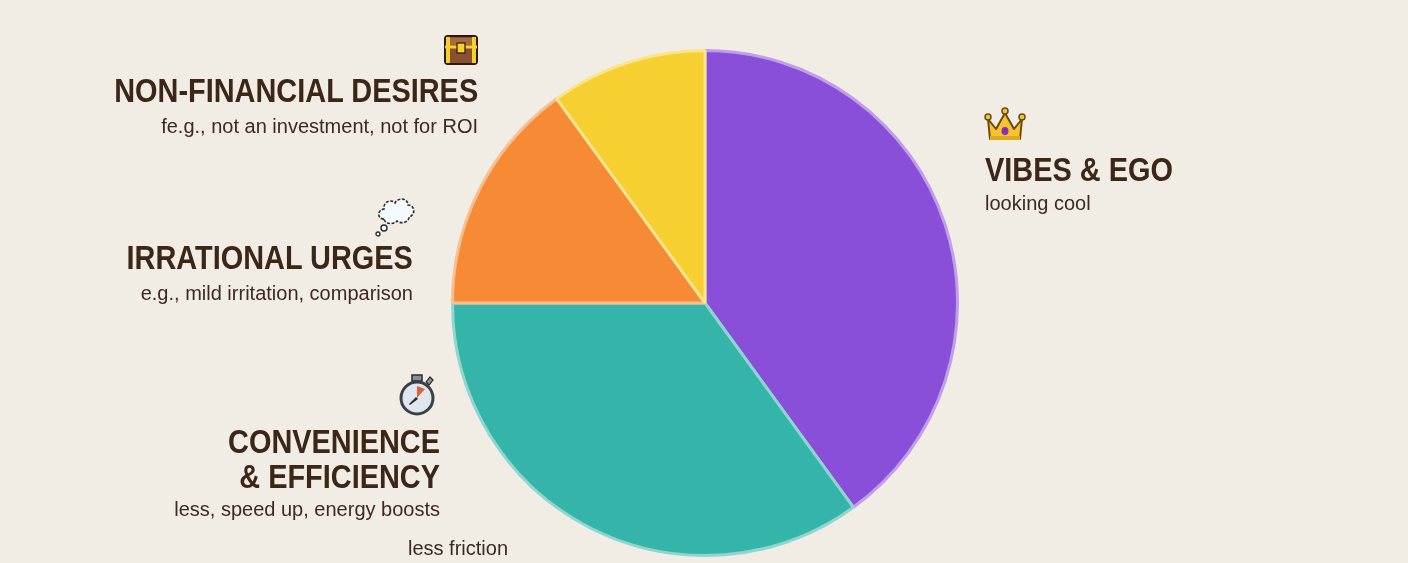 The height and width of the screenshot is (563, 1408). I want to click on slice-label: CONVENIENCE & EFFICIENCY, so click(333, 458).